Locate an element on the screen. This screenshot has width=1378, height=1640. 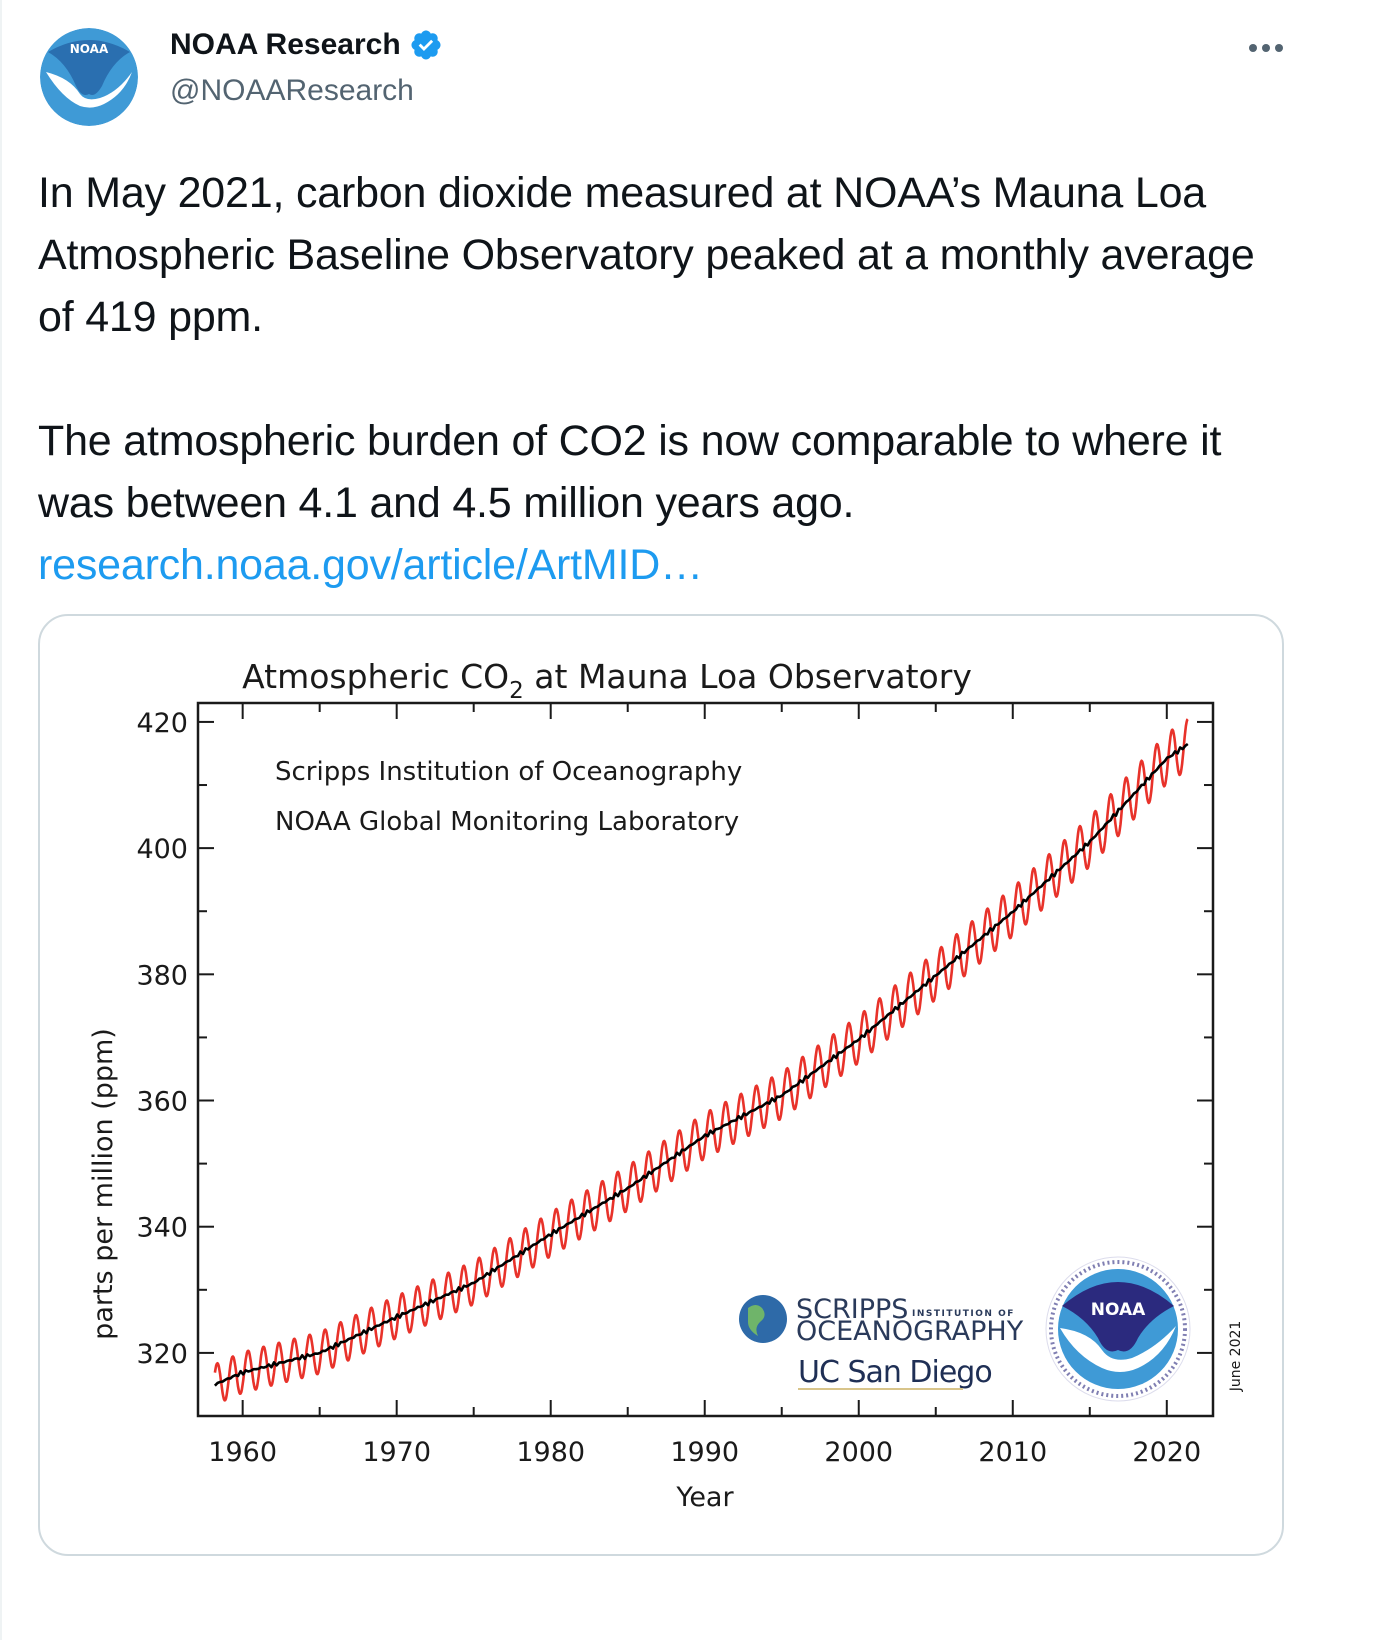
scripps-oceanography: OCEANOGRAPHY is located at coordinates (910, 1331).